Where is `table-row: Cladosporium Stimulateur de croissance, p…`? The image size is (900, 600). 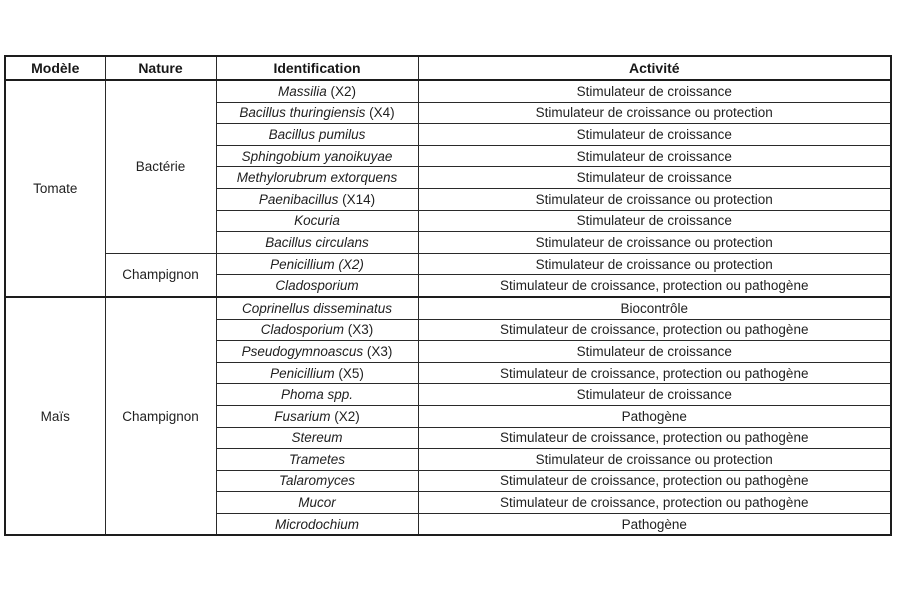
table-row: Cladosporium Stimulateur de croissance, p… is located at coordinates (448, 286).